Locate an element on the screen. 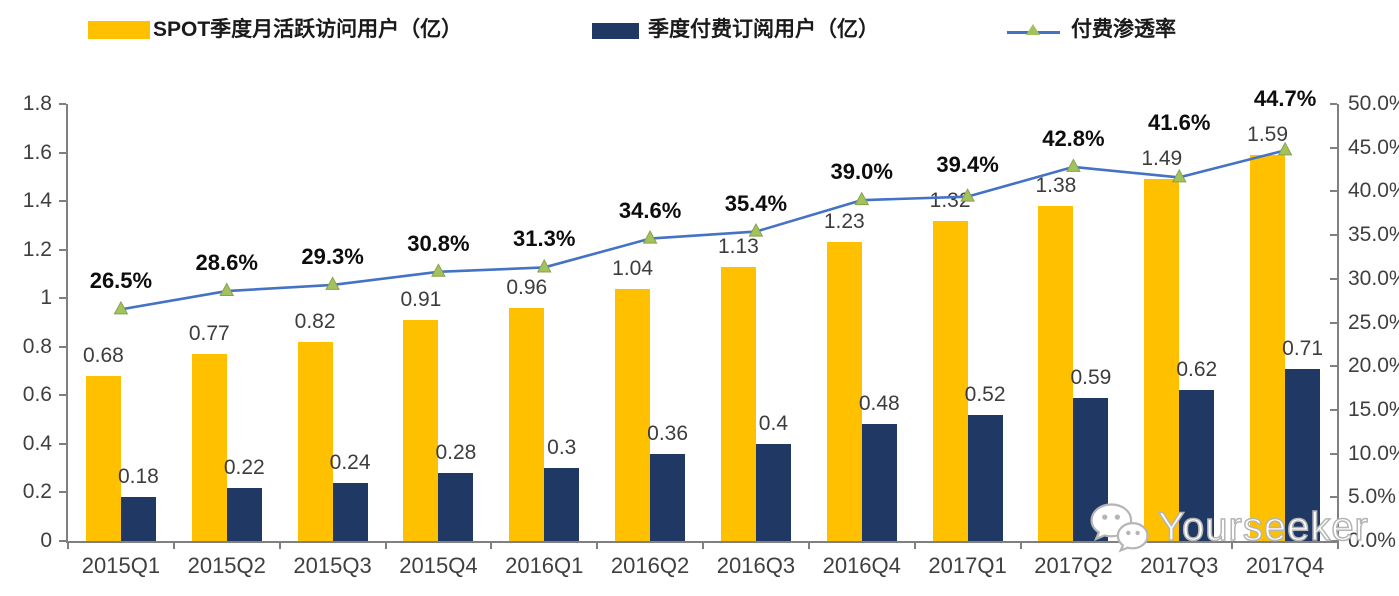 This screenshot has height=596, width=1399. left-axis-tick-label: 0 is located at coordinates (46, 540).